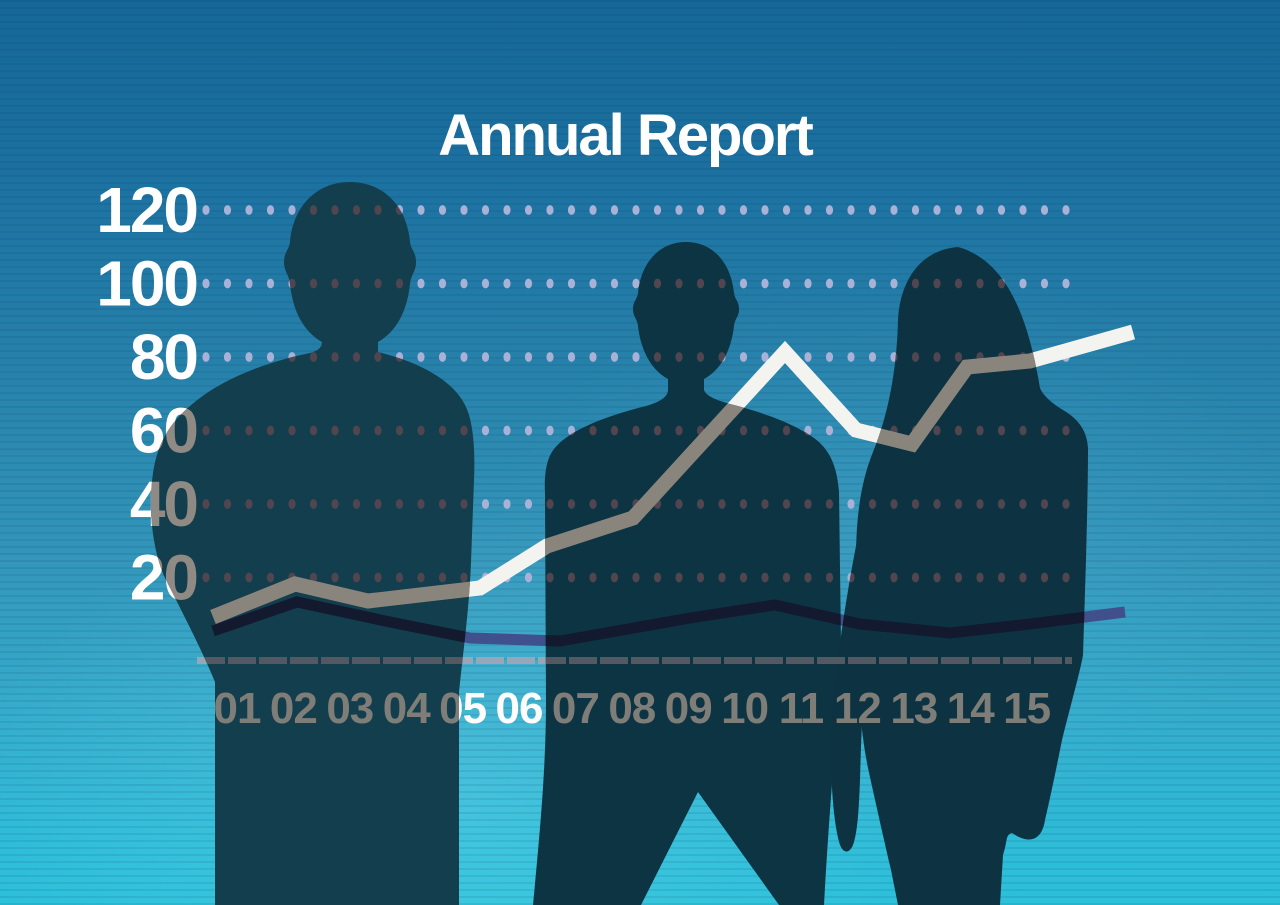 Image resolution: width=1280 pixels, height=905 pixels. I want to click on x-axis-tick-label: 15, so click(1026, 708).